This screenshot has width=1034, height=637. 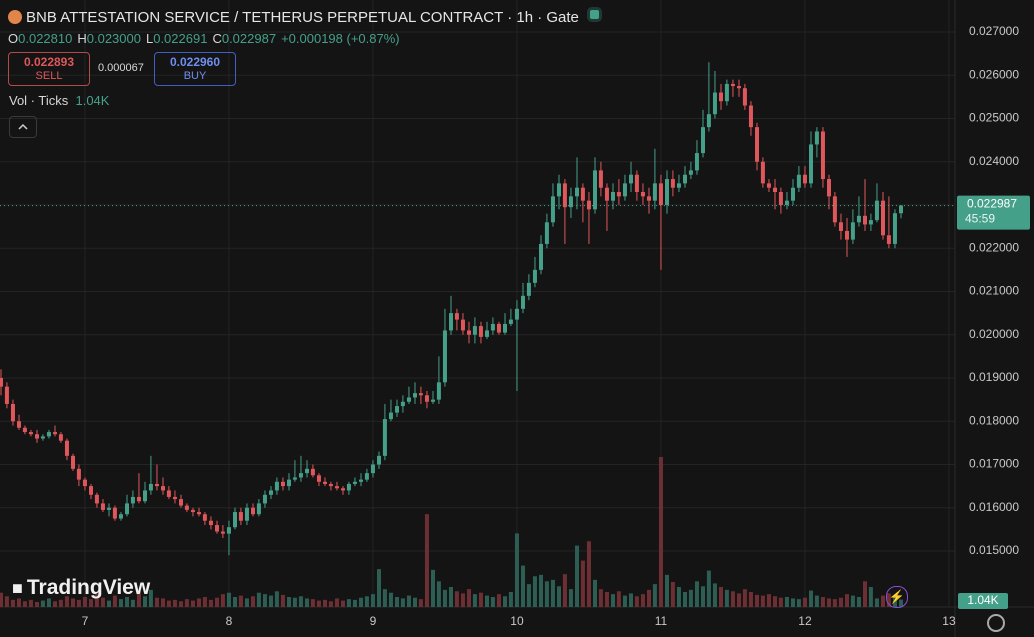 I want to click on status-dot, so click(x=594, y=14).